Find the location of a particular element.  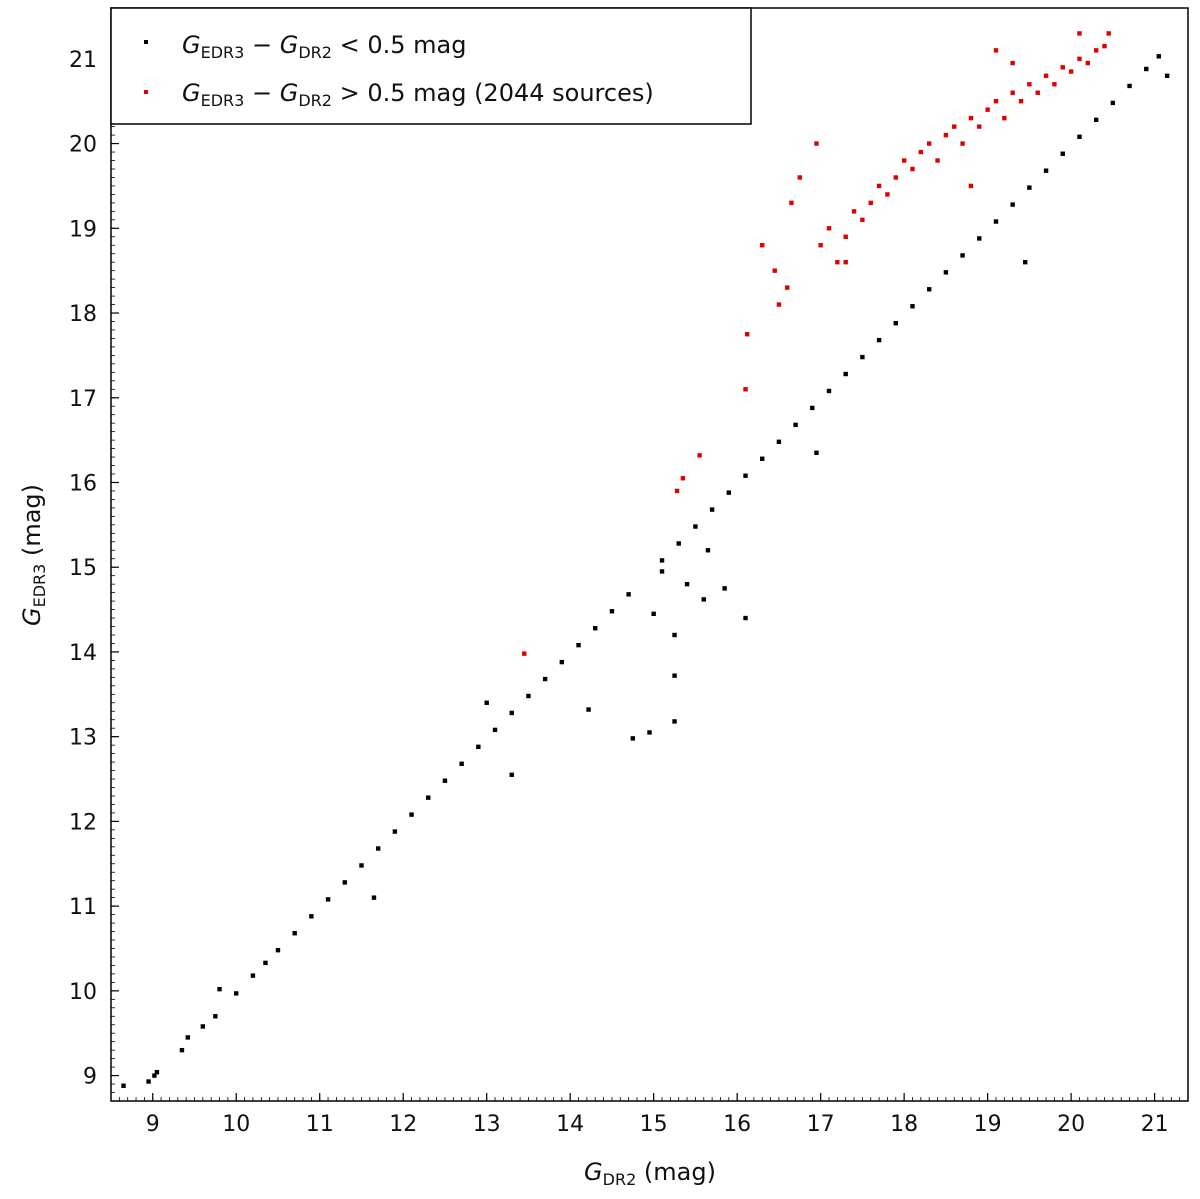

y-tick-label: 21 is located at coordinates (83, 60).